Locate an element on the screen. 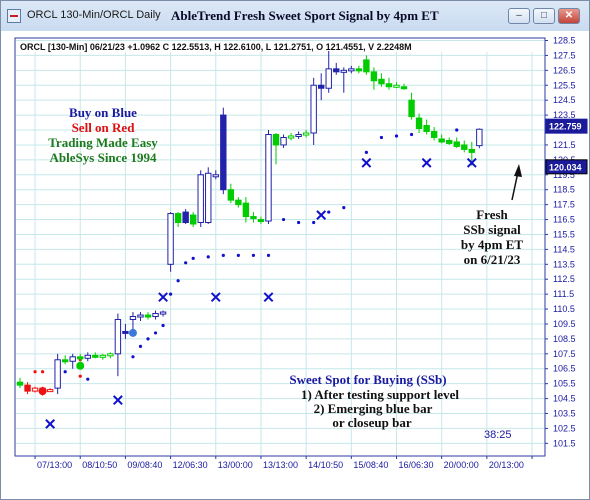 The image size is (590, 500). y-tick-label: 102.5 is located at coordinates (564, 428).